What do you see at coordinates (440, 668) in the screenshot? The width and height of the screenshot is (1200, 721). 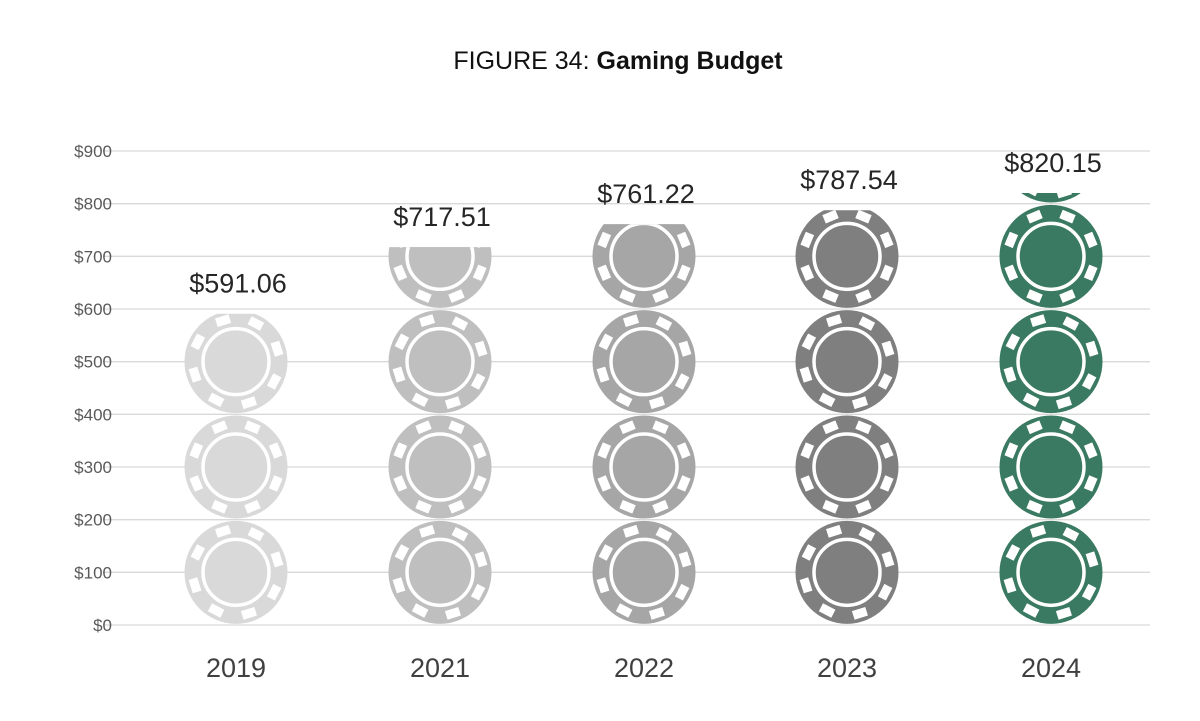 I see `x-category-label: 2021` at bounding box center [440, 668].